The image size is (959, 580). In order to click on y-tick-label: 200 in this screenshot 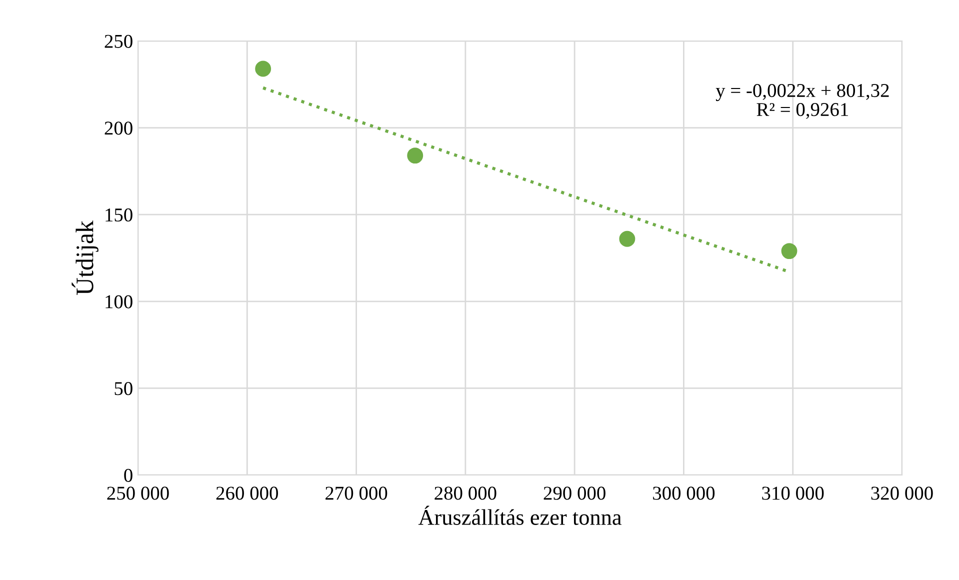, I will do `click(118, 128)`.